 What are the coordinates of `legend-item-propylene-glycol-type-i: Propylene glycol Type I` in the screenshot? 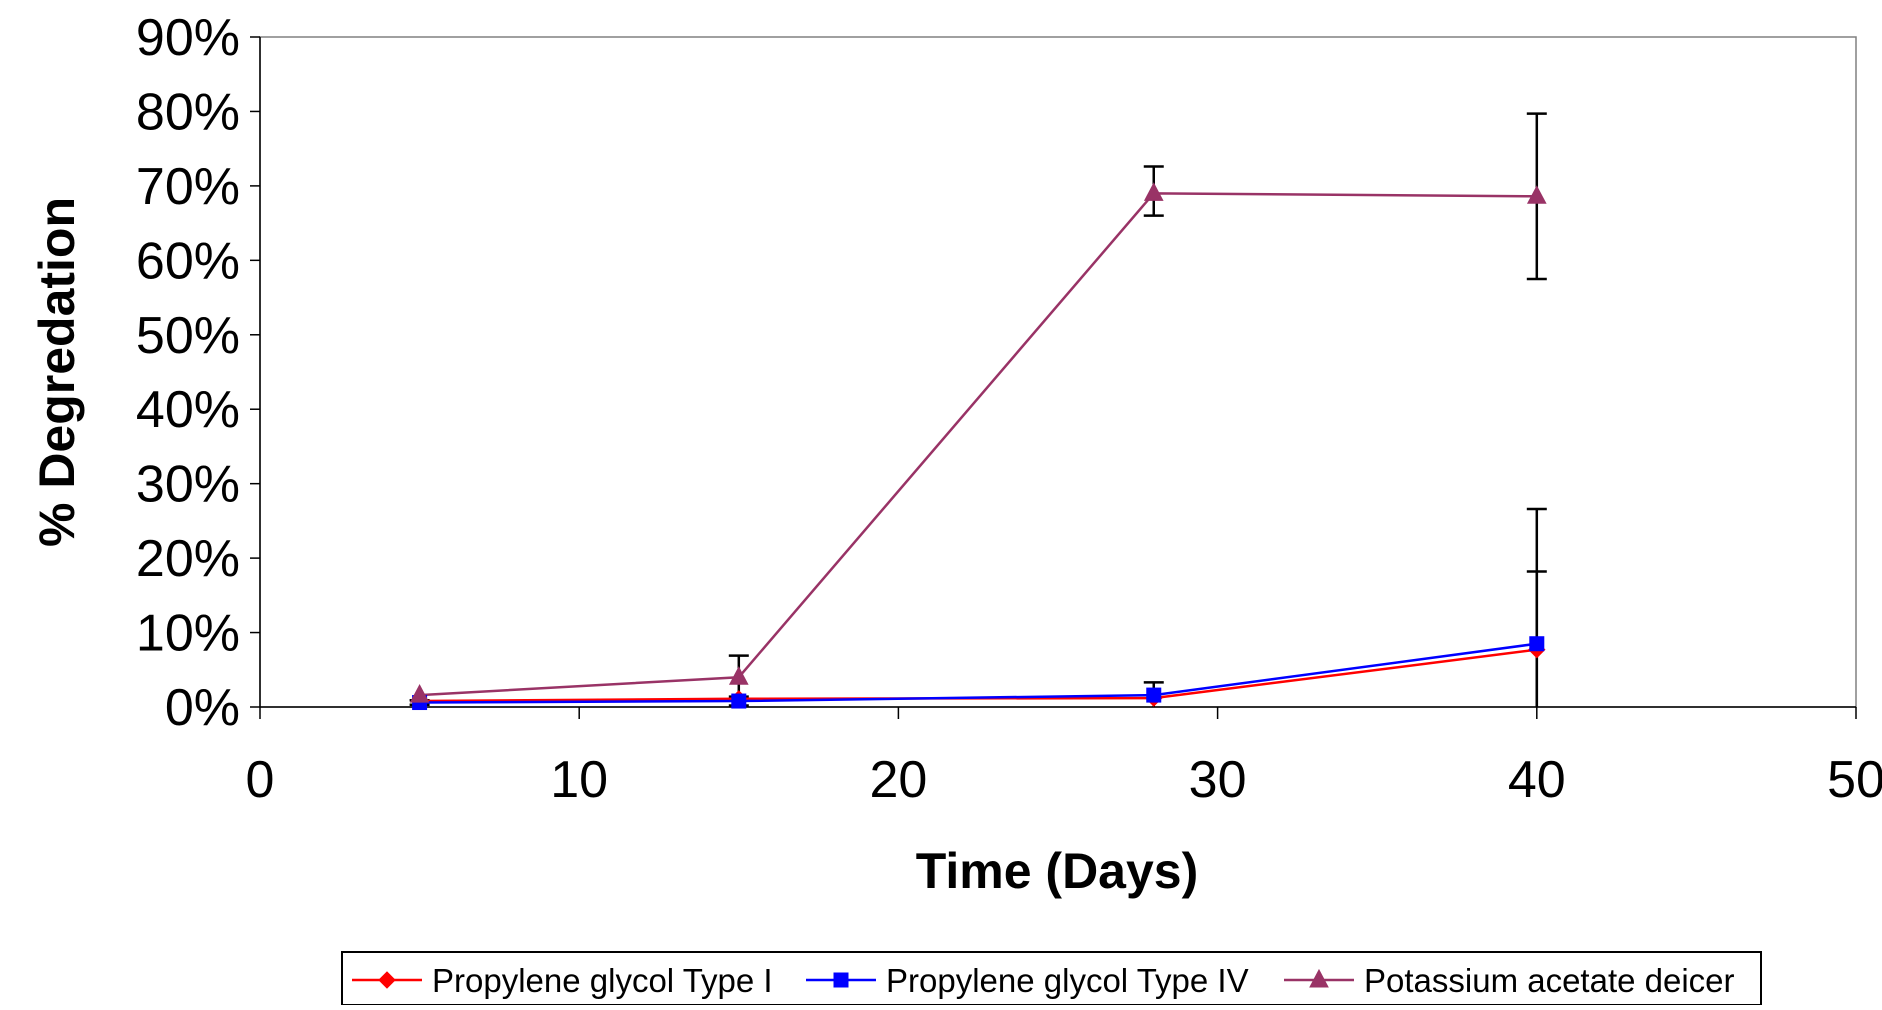 It's located at (562, 980).